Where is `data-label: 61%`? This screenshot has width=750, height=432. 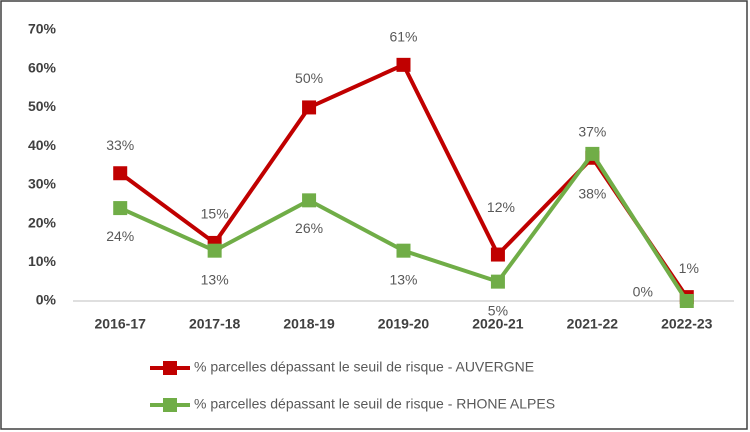
data-label: 61% is located at coordinates (403, 37).